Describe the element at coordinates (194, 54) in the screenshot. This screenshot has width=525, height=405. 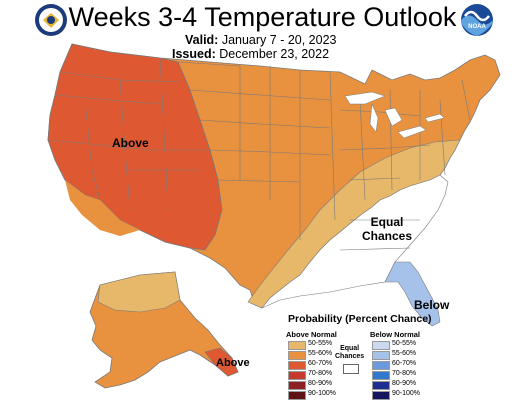
I see `issued-label: Issued:` at that location.